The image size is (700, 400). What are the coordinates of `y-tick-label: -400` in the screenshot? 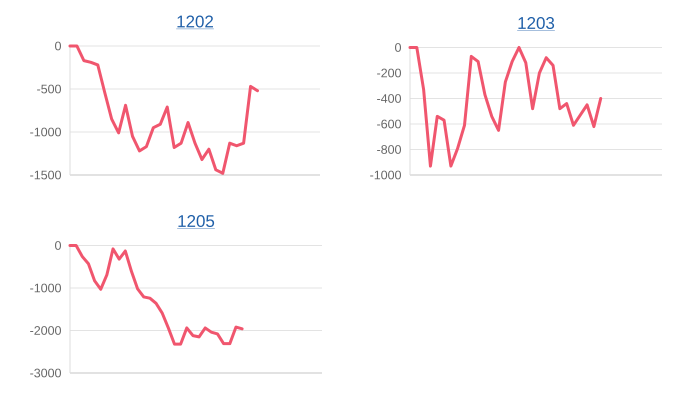 It's located at (389, 98).